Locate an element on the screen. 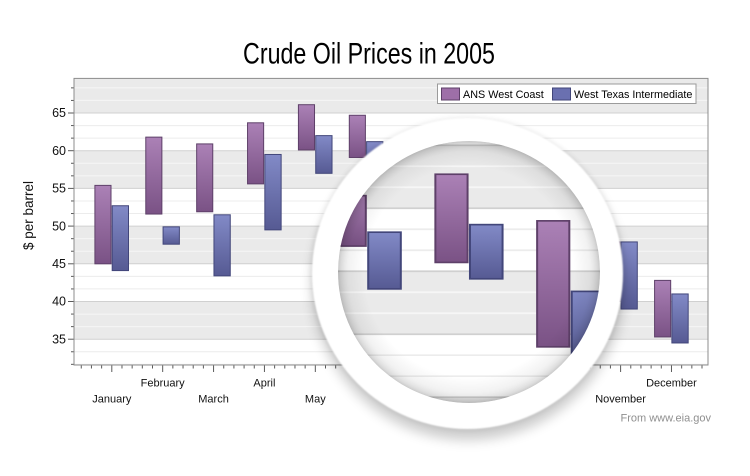 This screenshot has width=750, height=476. y-axis-title: $ per barrel is located at coordinates (28, 215).